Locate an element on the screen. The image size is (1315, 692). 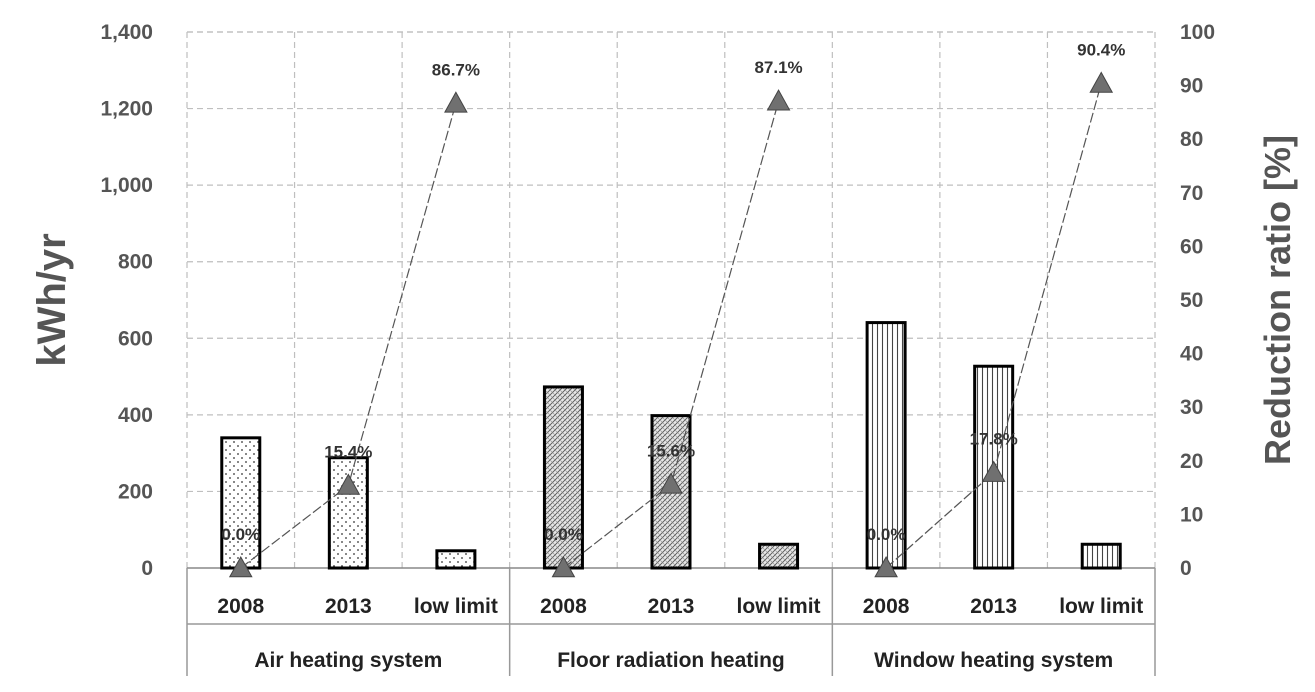
y2-tick-label: 40 is located at coordinates (1191, 354).